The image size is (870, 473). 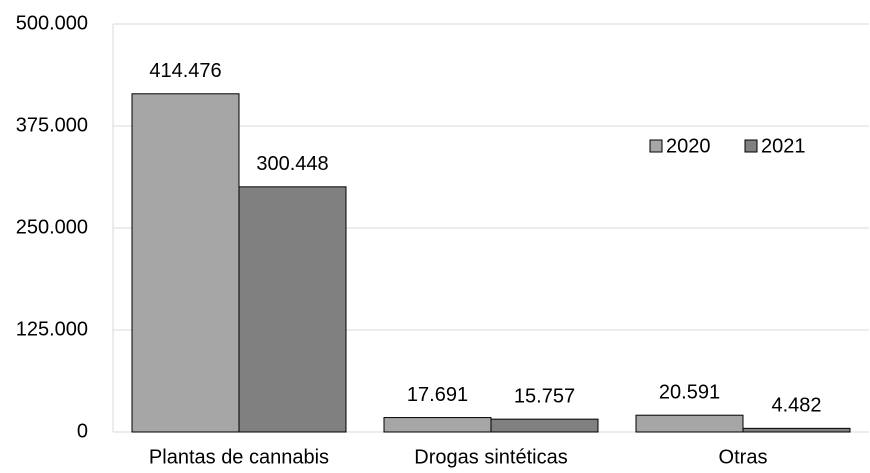 I want to click on y-tick-label: 500.000, so click(x=52, y=23).